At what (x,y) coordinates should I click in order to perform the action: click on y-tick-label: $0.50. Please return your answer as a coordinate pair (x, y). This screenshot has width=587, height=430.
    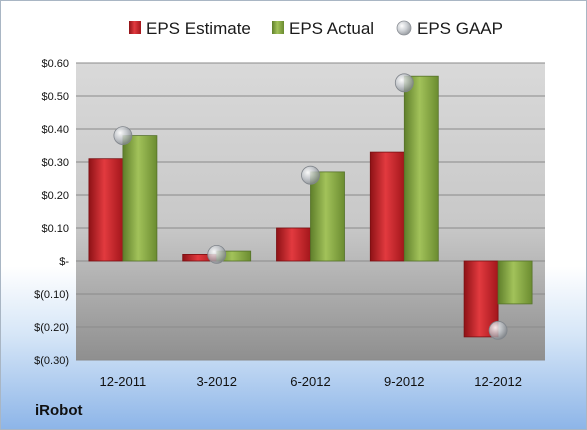
    Looking at the image, I should click on (55, 97).